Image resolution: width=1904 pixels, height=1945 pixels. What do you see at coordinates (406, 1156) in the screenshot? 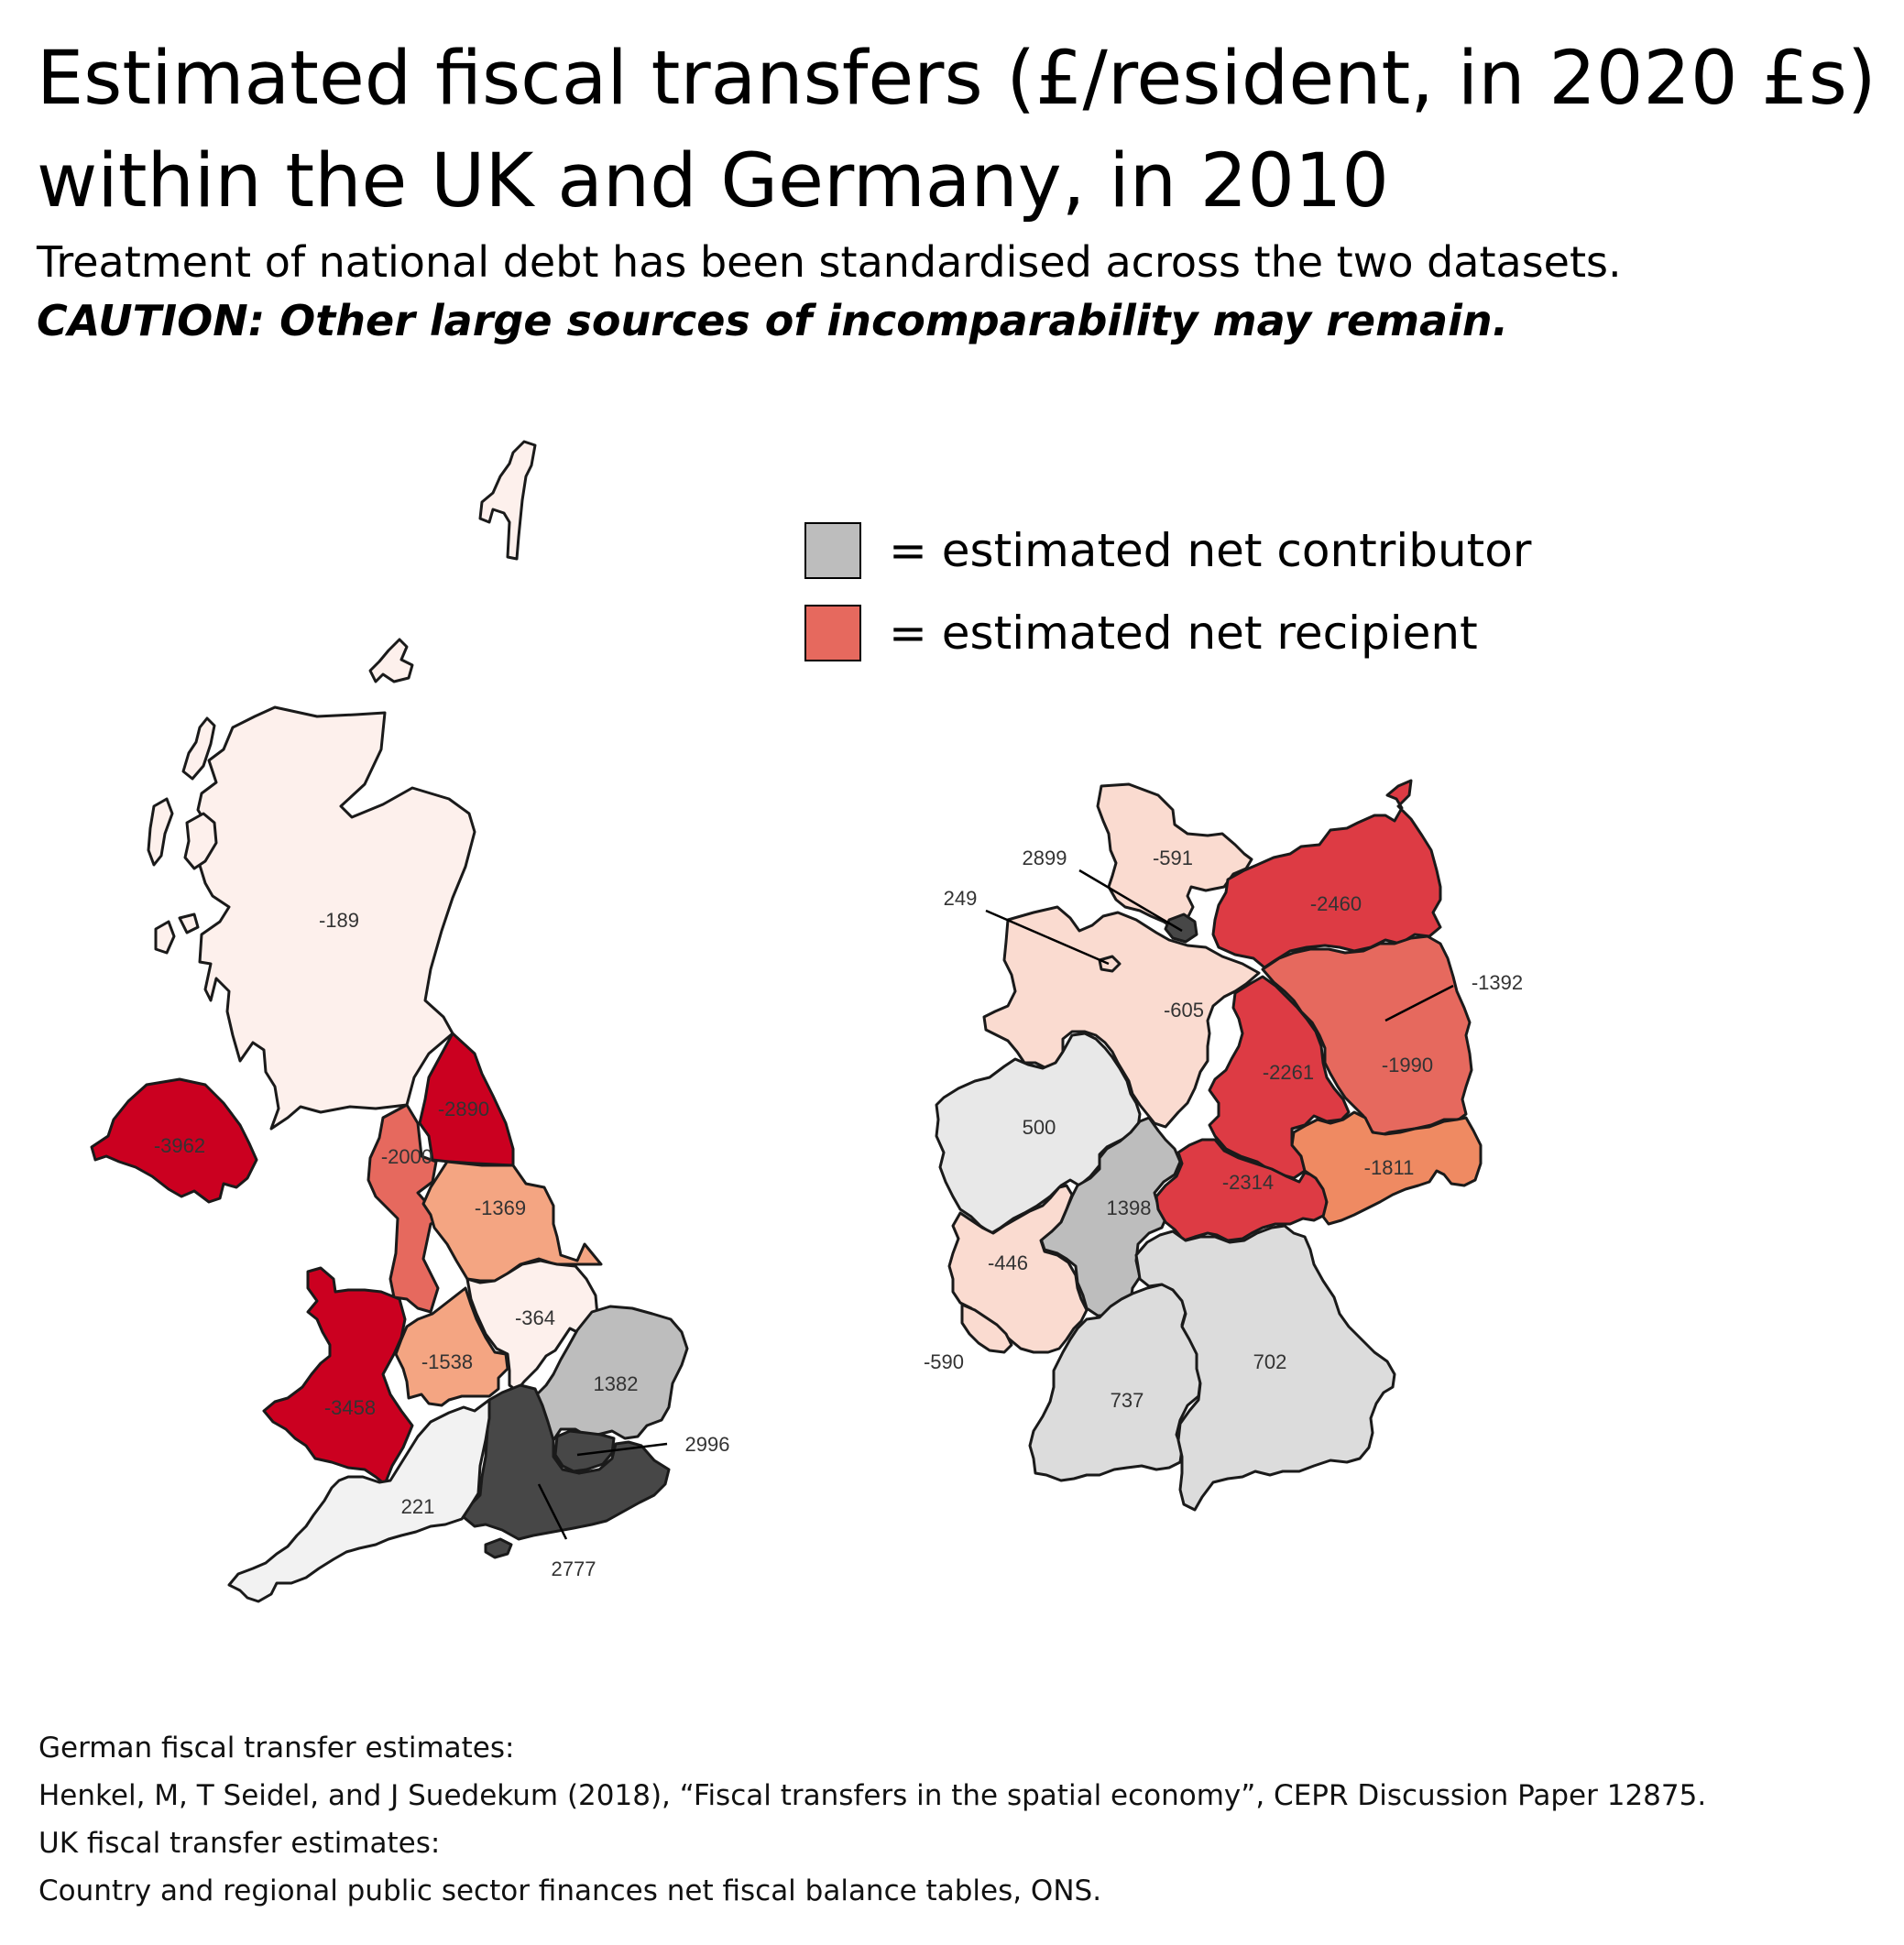
I see `label-north-west: -2000` at bounding box center [406, 1156].